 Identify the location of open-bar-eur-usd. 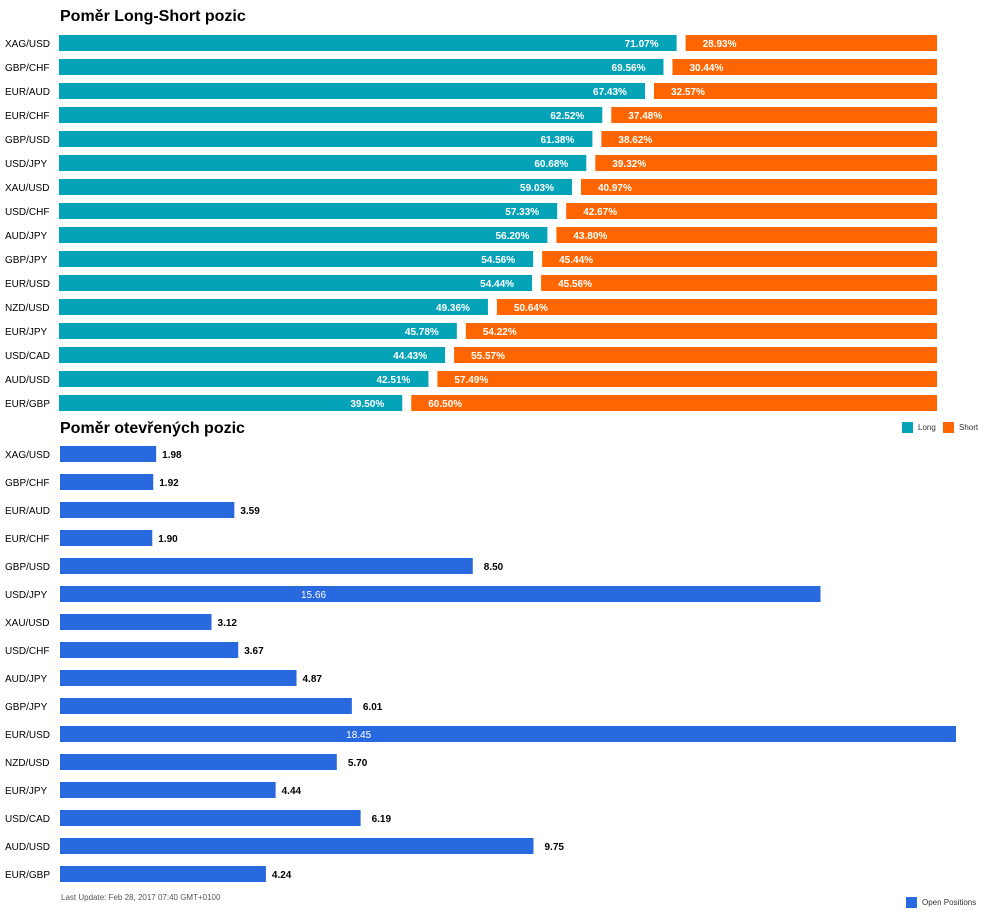
(508, 734).